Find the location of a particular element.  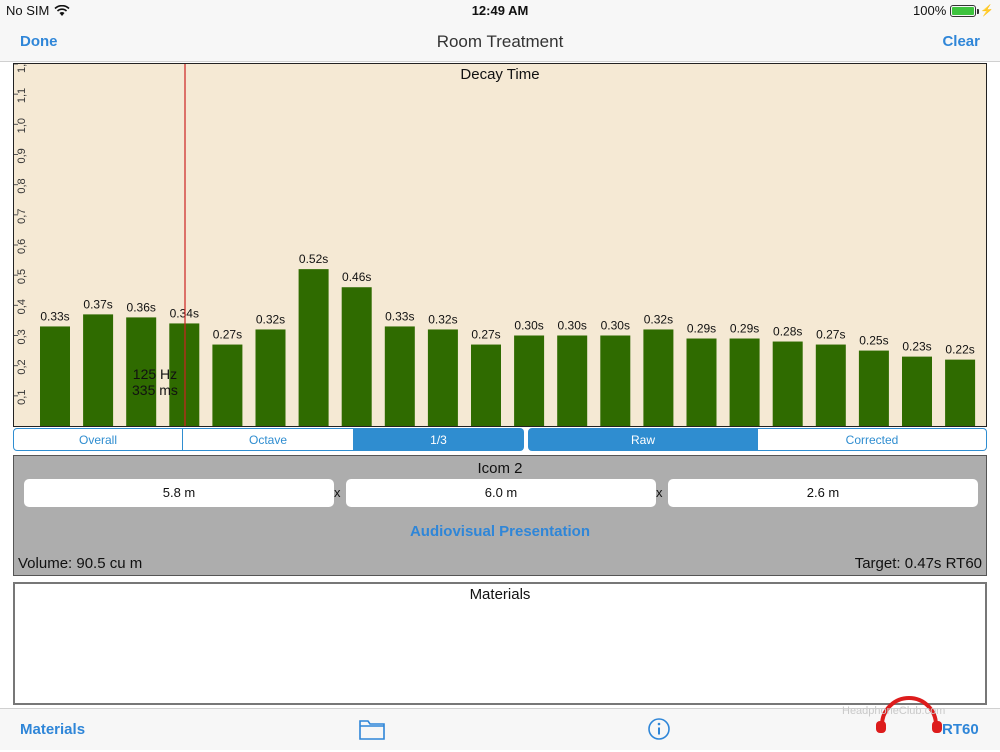

bar-value-label: 0.37s is located at coordinates (97, 304).